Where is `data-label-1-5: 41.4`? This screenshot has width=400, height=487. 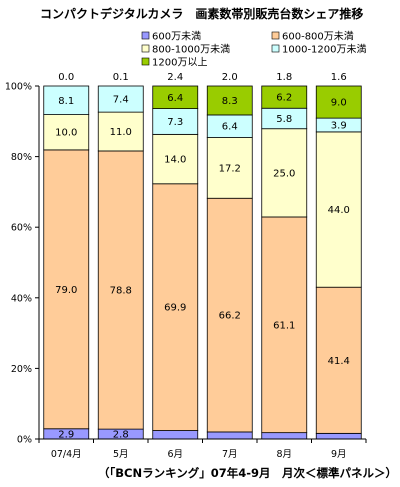 data-label-1-5: 41.4 is located at coordinates (339, 361).